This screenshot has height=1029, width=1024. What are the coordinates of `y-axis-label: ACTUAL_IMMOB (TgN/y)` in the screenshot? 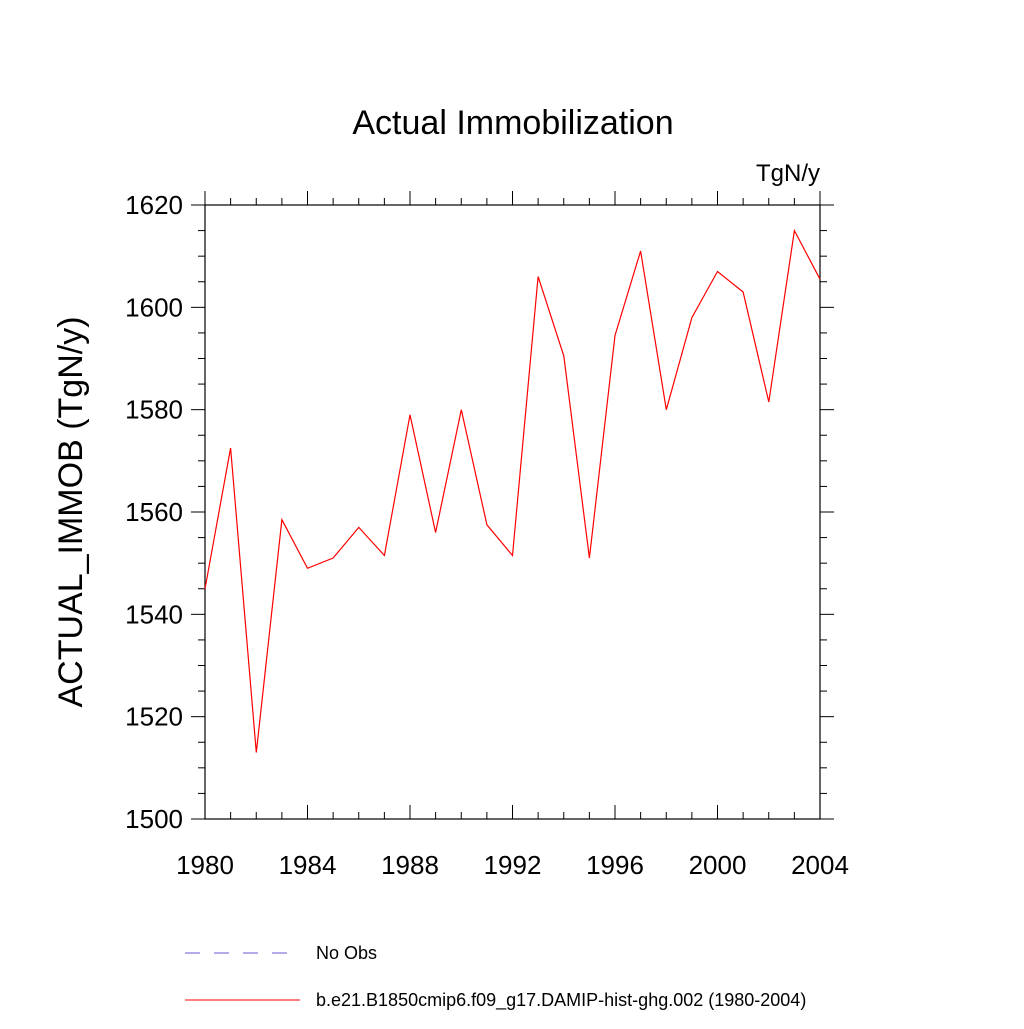 It's located at (71, 511).